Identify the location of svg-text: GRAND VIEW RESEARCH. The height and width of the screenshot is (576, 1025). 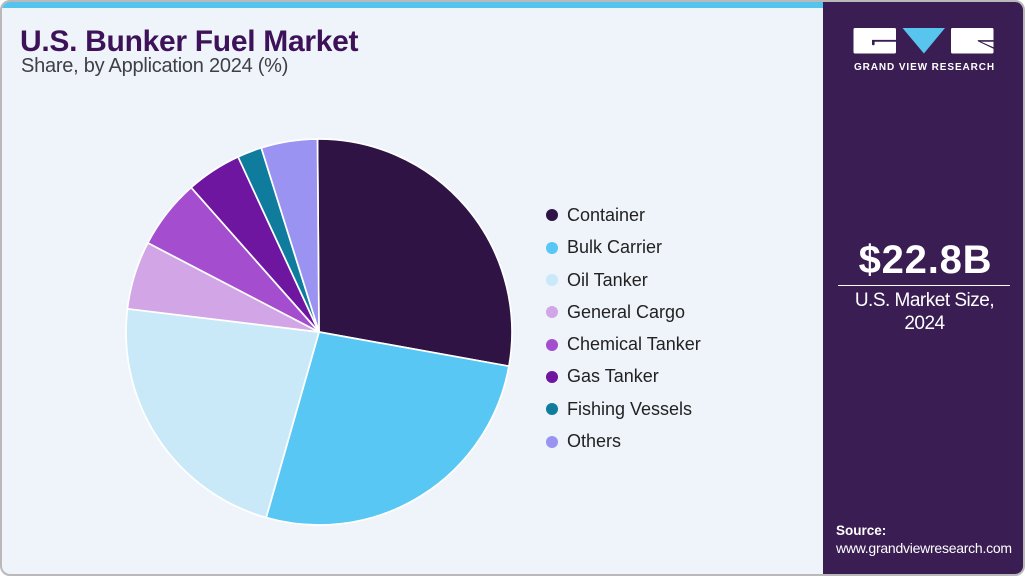
(924, 67).